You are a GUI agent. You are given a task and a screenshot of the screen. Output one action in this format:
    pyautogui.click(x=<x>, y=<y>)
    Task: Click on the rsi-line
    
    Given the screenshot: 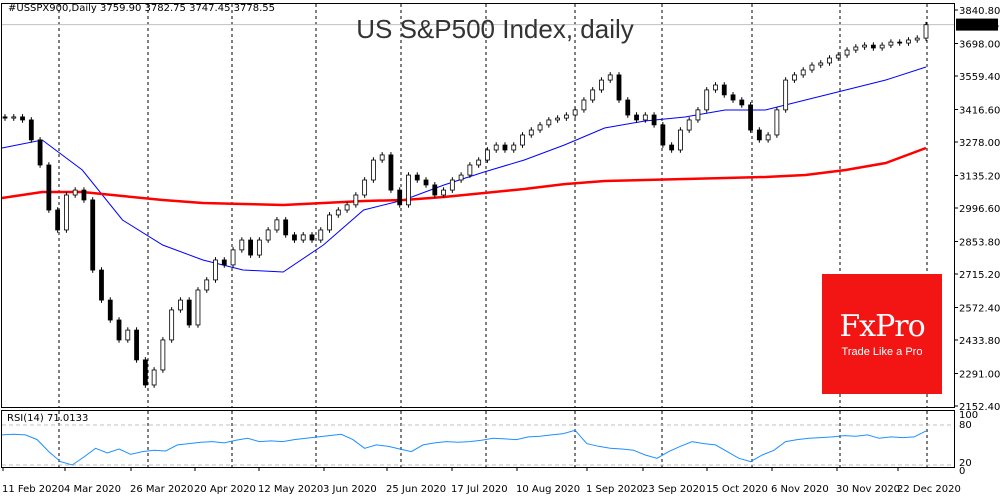 What is the action you would take?
    pyautogui.click(x=464, y=447)
    